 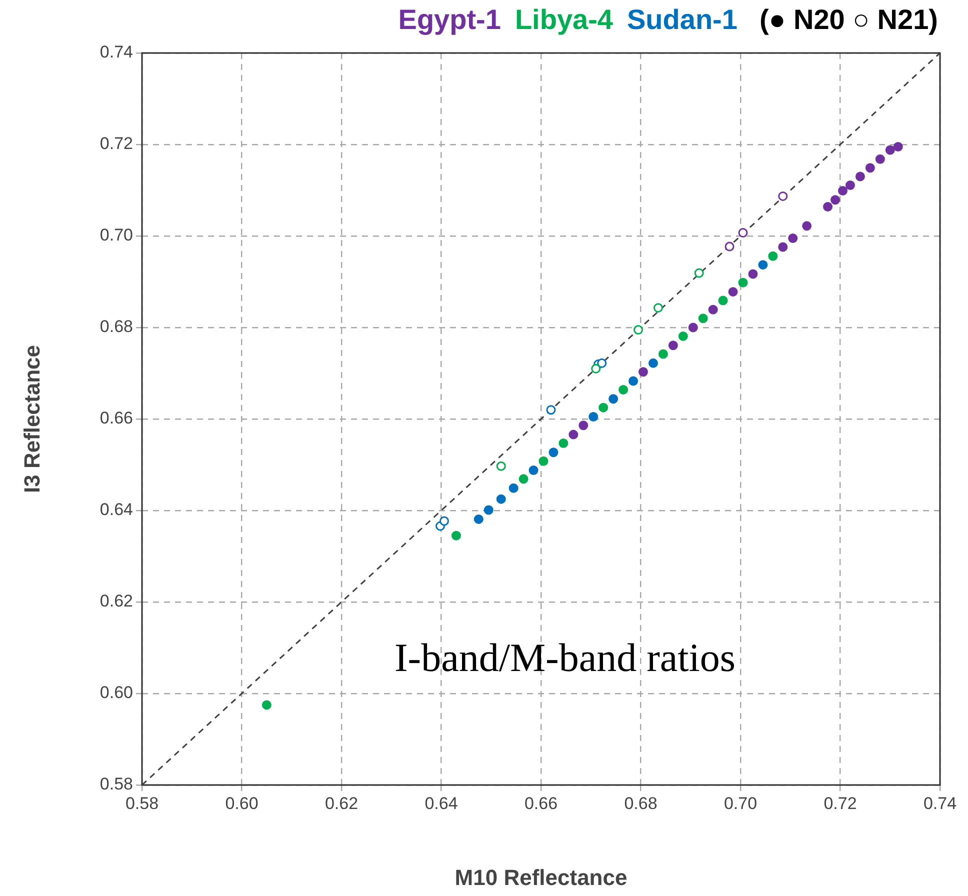 I want to click on y-tick-label: 0.72, so click(x=116, y=144).